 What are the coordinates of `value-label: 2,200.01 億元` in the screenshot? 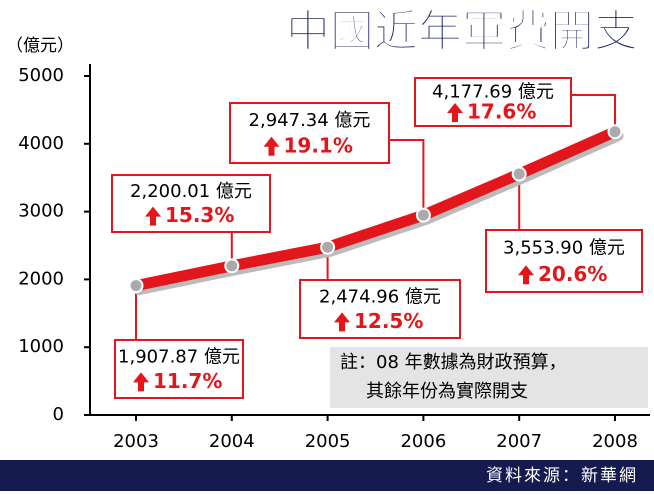 It's located at (191, 191).